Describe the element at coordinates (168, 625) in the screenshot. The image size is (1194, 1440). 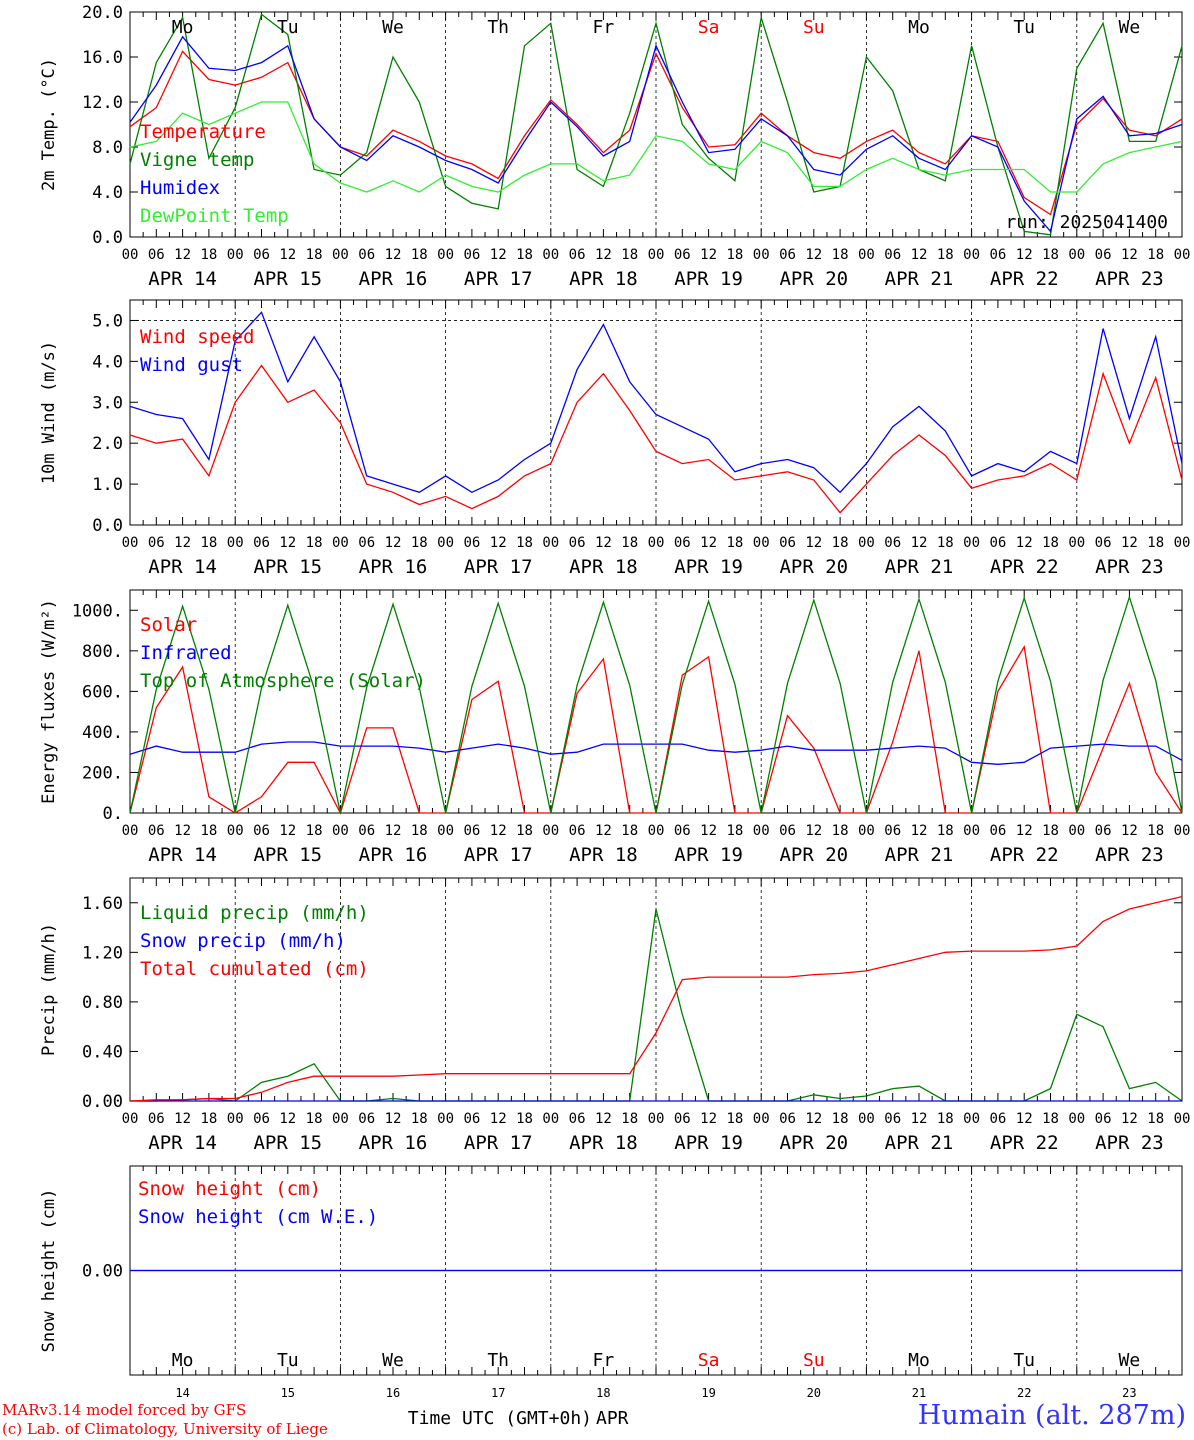
I see `legend-entry: Solar` at that location.